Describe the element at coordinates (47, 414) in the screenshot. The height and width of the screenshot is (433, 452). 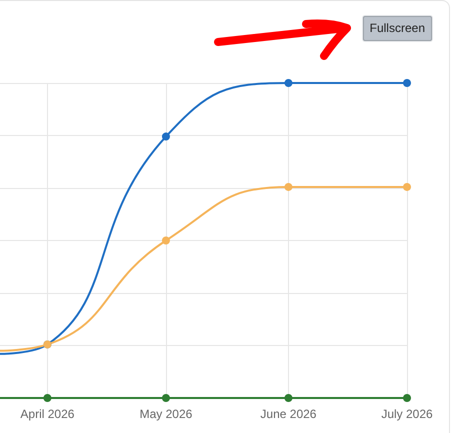
I see `x-tick-label: April 2026` at that location.